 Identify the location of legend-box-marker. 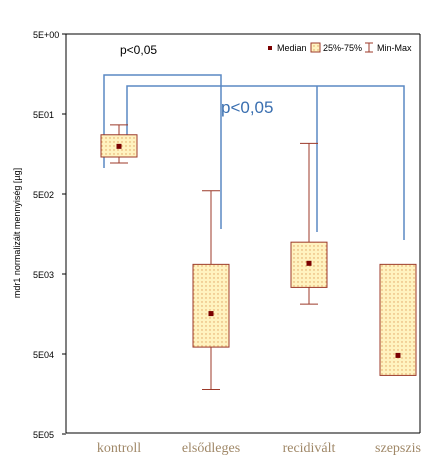
(315, 47).